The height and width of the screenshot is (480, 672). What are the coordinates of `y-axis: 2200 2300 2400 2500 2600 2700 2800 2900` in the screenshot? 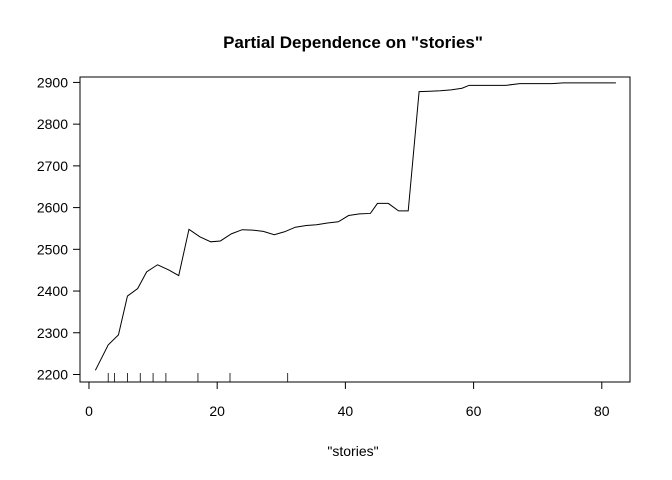 It's located at (59, 228).